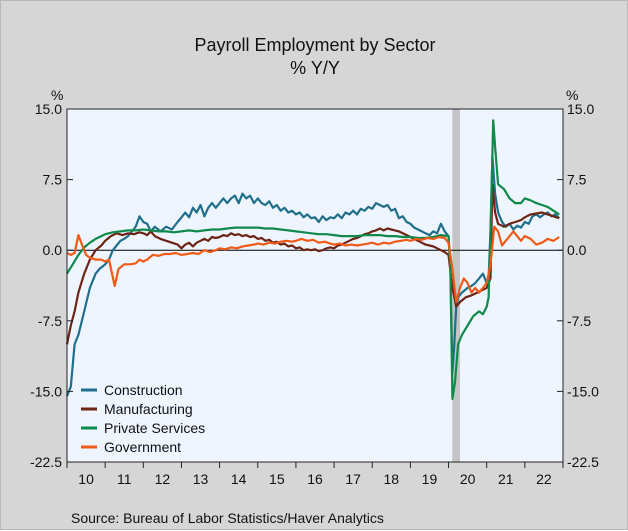  Describe the element at coordinates (53, 250) in the screenshot. I see `y-tick-label-left: 0.0` at that location.